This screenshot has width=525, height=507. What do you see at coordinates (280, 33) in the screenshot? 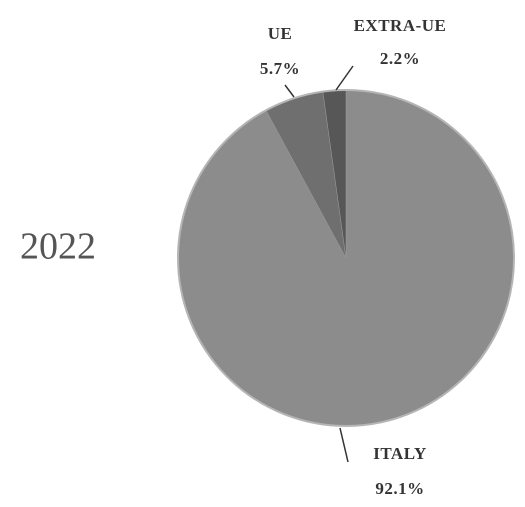
I see `slice-label: UE` at bounding box center [280, 33].